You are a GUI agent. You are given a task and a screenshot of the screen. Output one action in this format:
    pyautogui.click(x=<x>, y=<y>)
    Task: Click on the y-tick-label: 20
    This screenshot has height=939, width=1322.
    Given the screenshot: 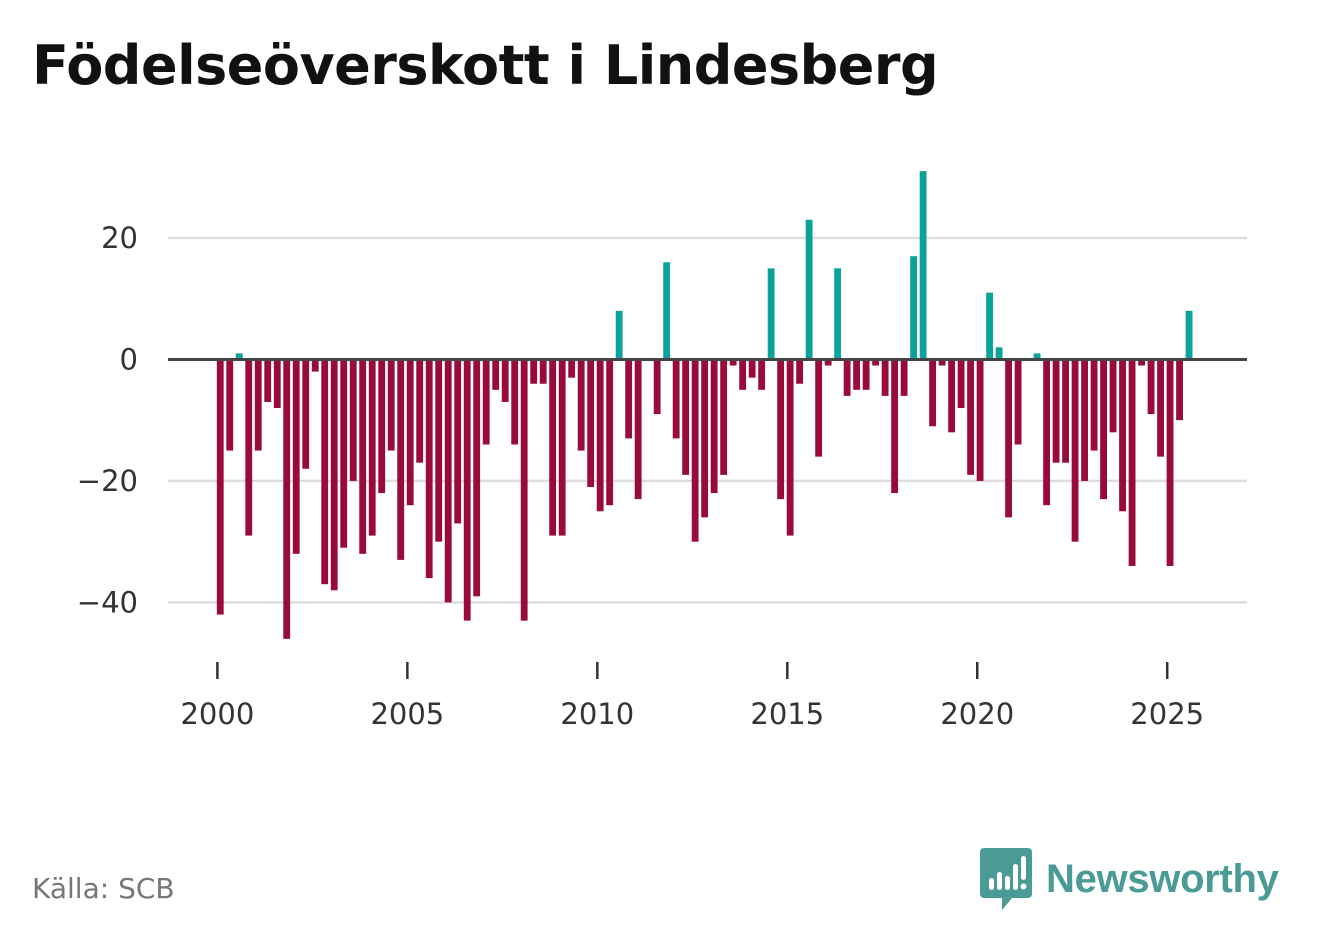 What is the action you would take?
    pyautogui.click(x=119, y=238)
    